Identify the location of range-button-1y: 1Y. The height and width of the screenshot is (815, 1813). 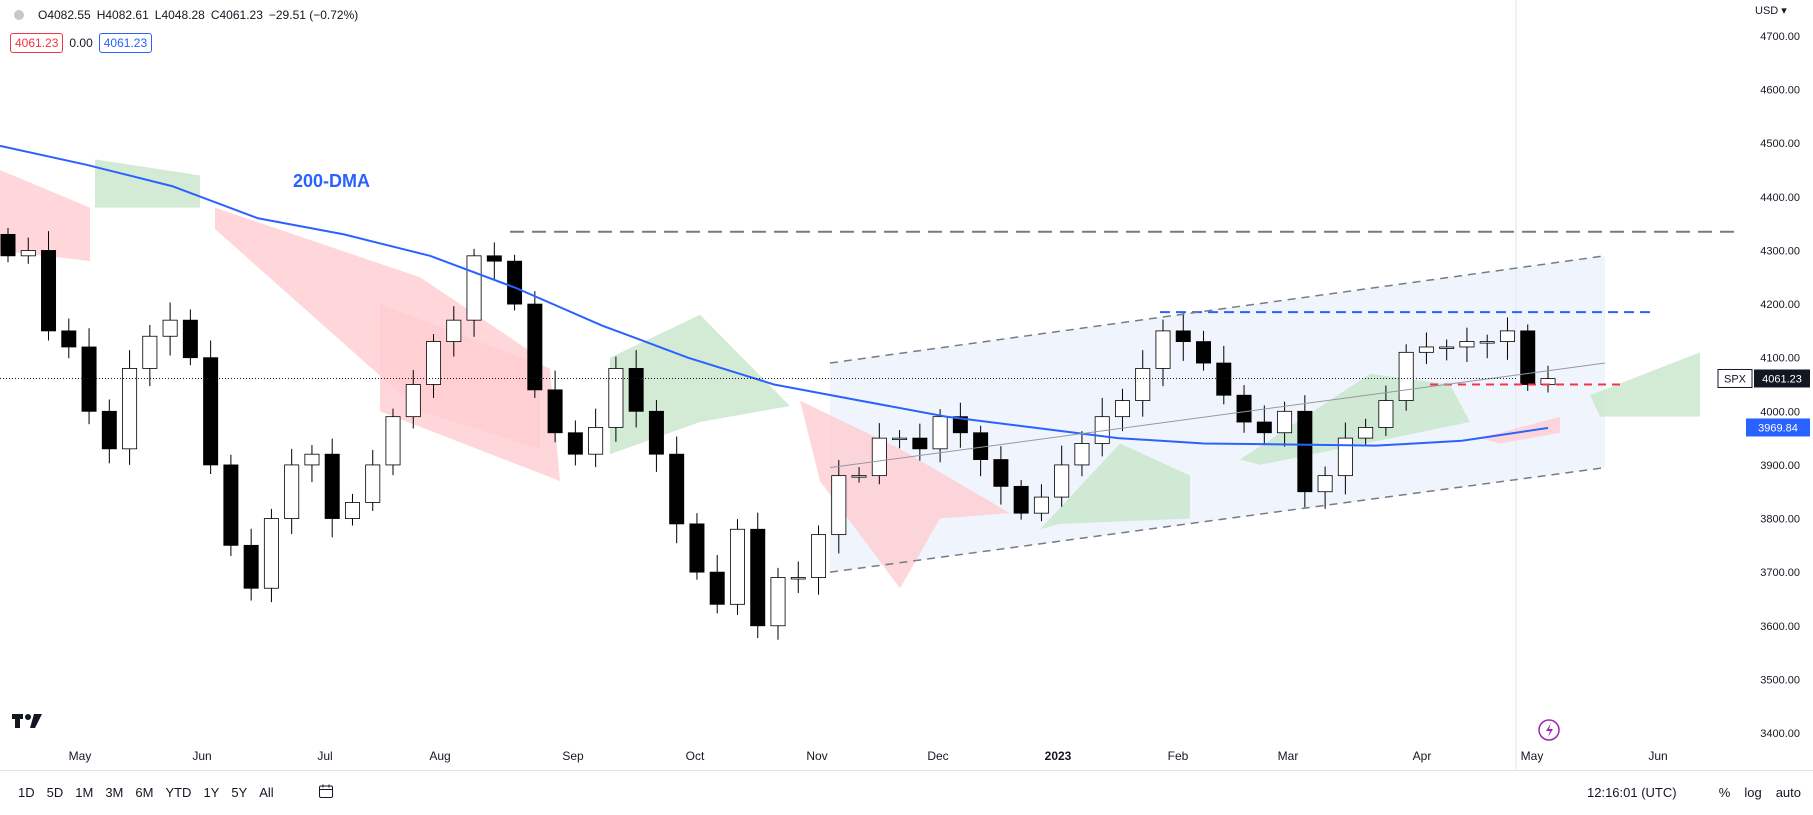
(211, 792).